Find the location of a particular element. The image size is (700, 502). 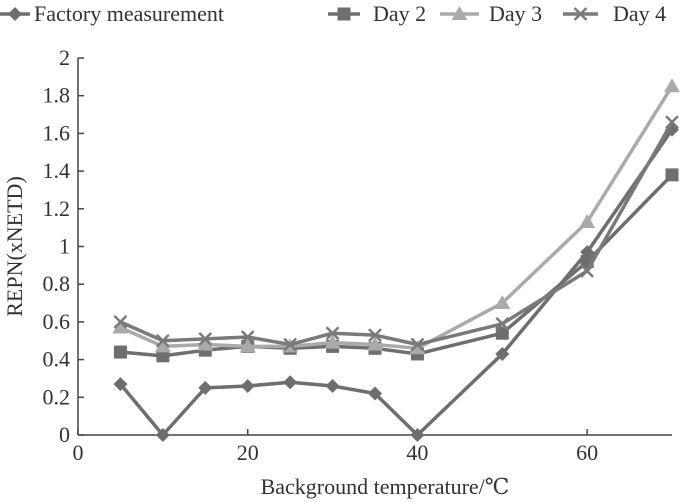

legend-item: Day 4 is located at coordinates (614, 13).